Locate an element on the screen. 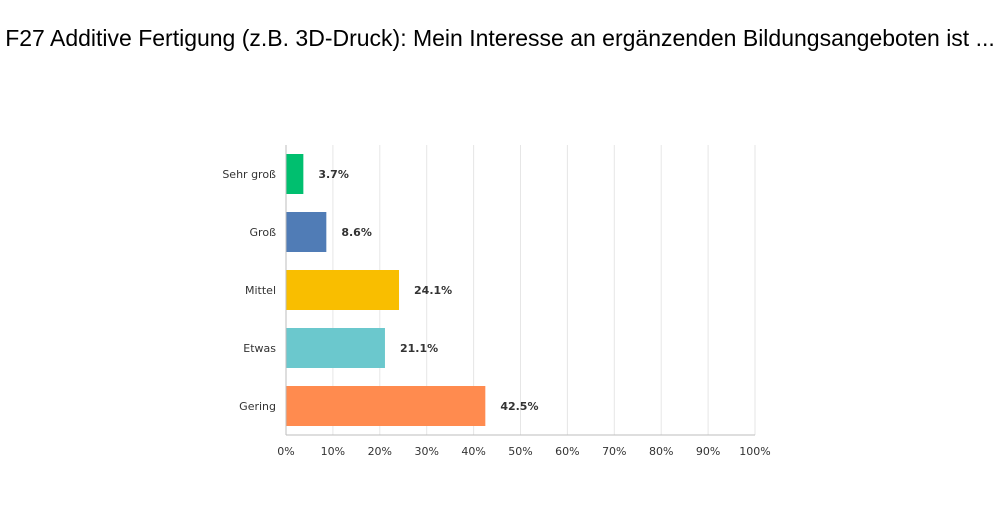 The height and width of the screenshot is (508, 1000). category-label: Groß is located at coordinates (263, 232).